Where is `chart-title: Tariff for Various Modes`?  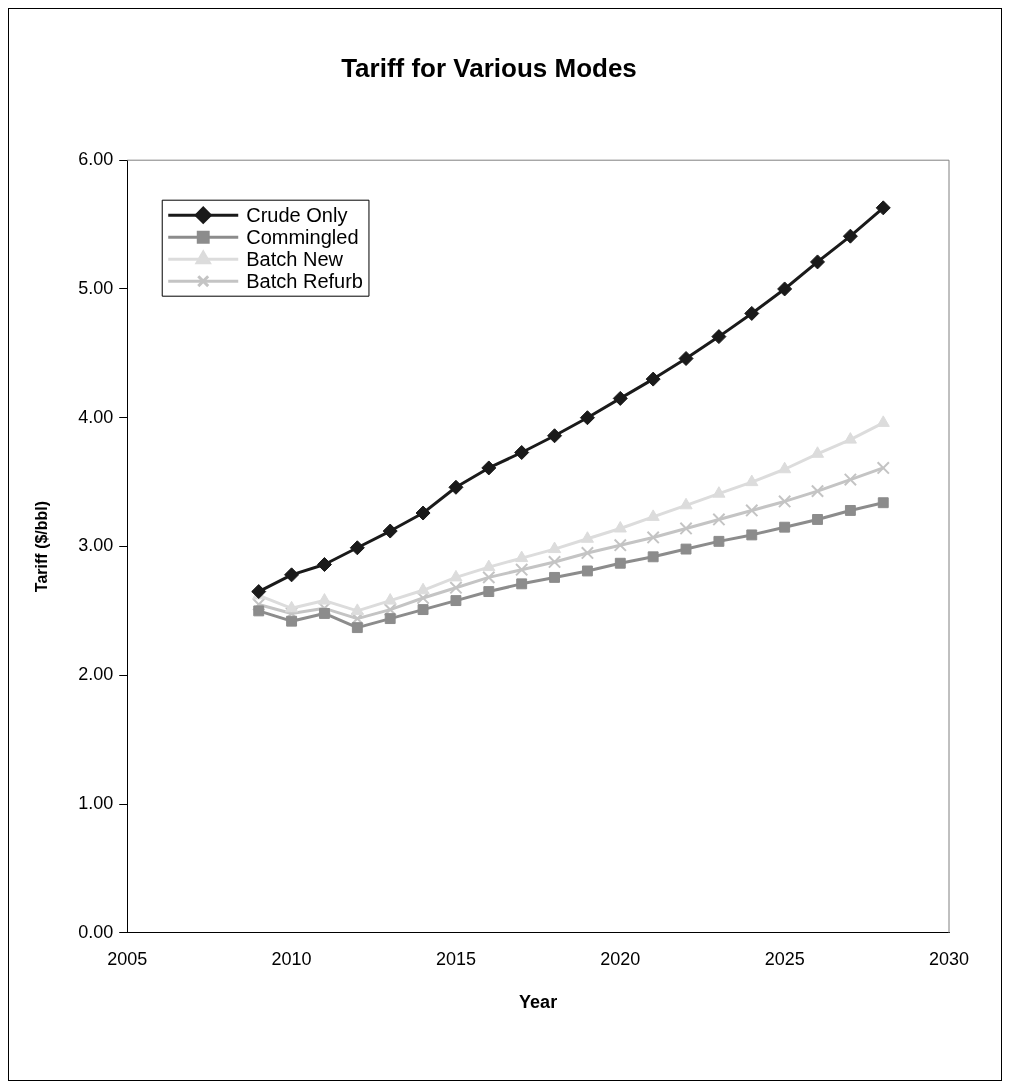 chart-title: Tariff for Various Modes is located at coordinates (489, 67).